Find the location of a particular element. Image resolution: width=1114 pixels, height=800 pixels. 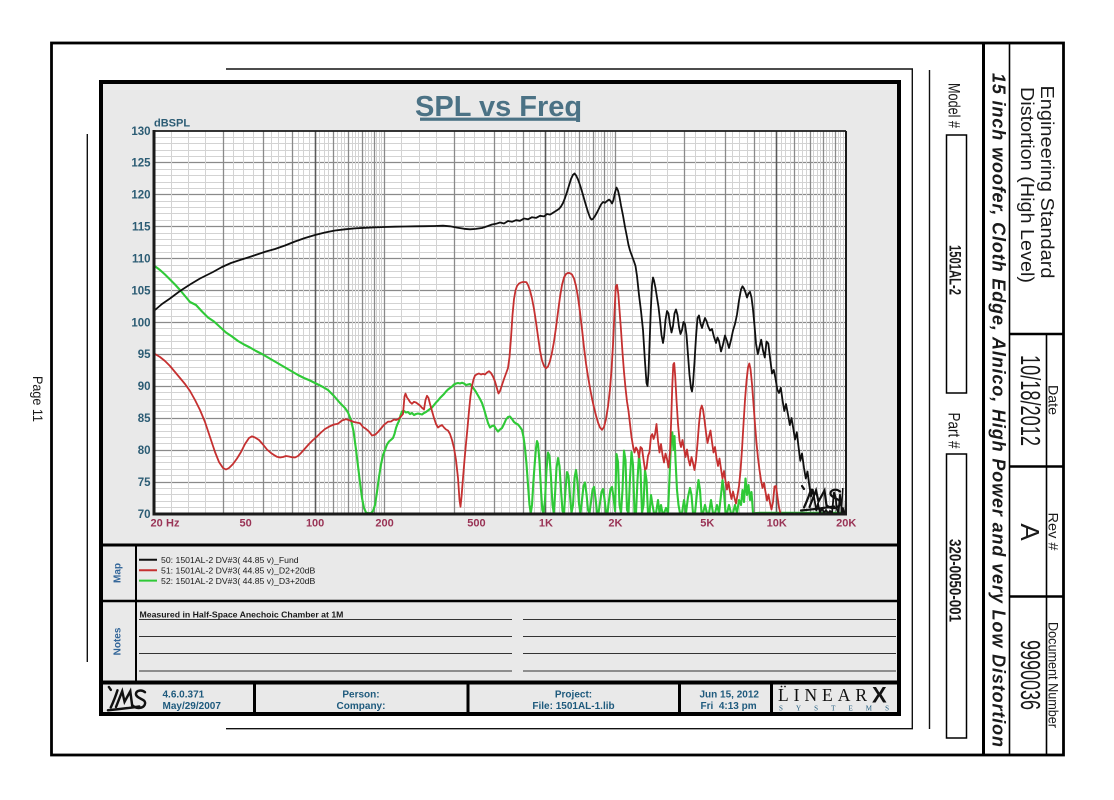

svg-text: 1501AL-2 is located at coordinates (955, 270).